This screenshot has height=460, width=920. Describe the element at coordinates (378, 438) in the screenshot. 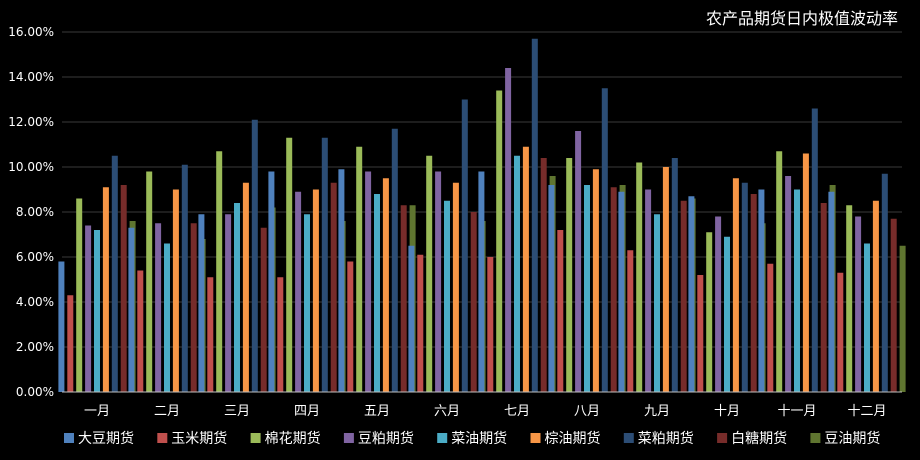

I see `legend-item: 豆粕期货` at that location.